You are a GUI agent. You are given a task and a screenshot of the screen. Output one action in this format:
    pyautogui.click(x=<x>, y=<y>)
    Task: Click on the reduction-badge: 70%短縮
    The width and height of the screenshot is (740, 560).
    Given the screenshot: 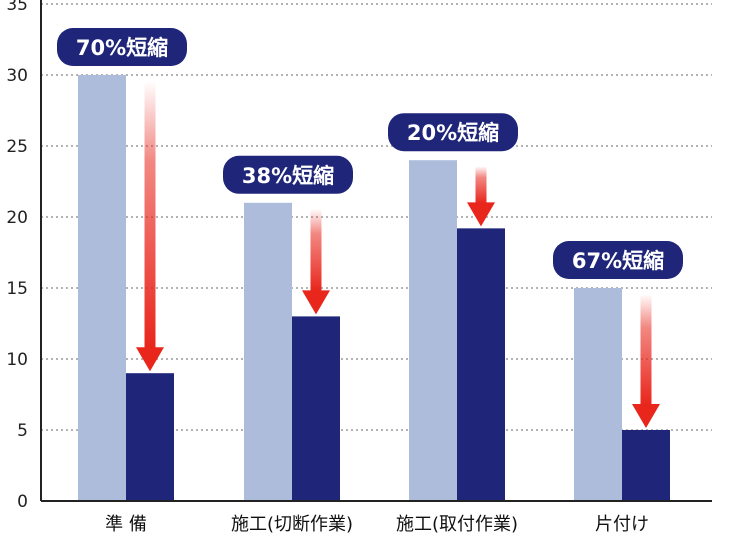 What is the action you would take?
    pyautogui.click(x=122, y=47)
    